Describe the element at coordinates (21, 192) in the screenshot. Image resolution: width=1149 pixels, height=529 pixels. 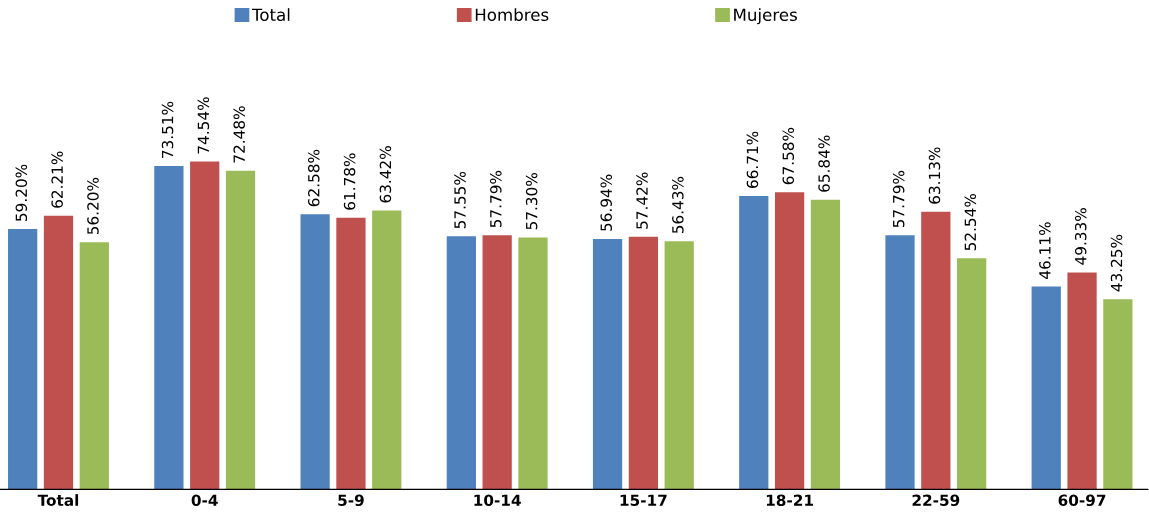
I see `data-label: 59.20%` at that location.